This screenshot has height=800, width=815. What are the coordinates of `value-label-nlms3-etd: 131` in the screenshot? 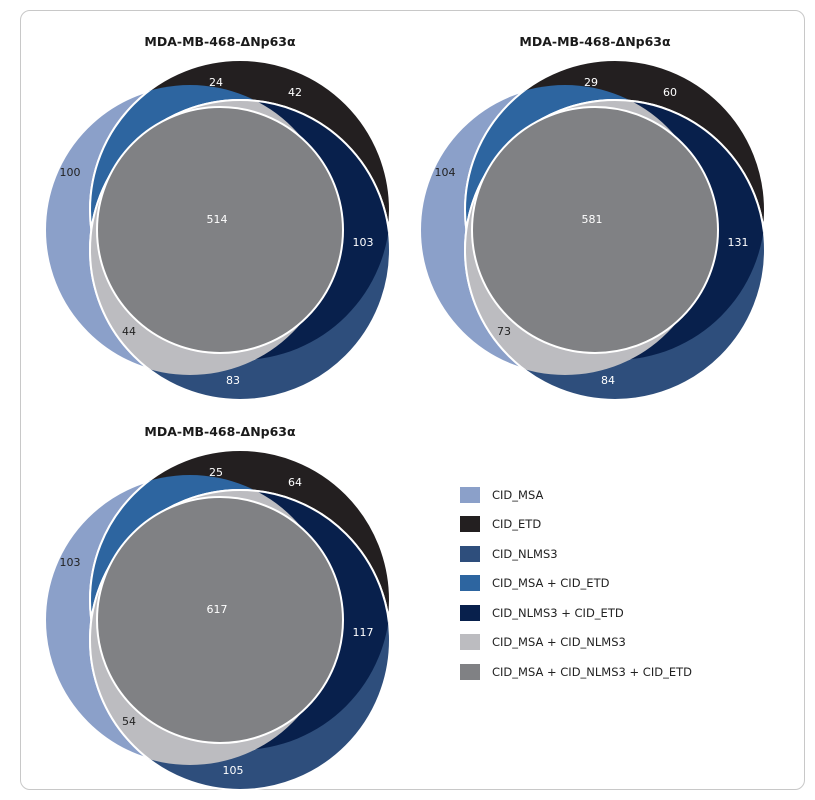 It's located at (738, 242).